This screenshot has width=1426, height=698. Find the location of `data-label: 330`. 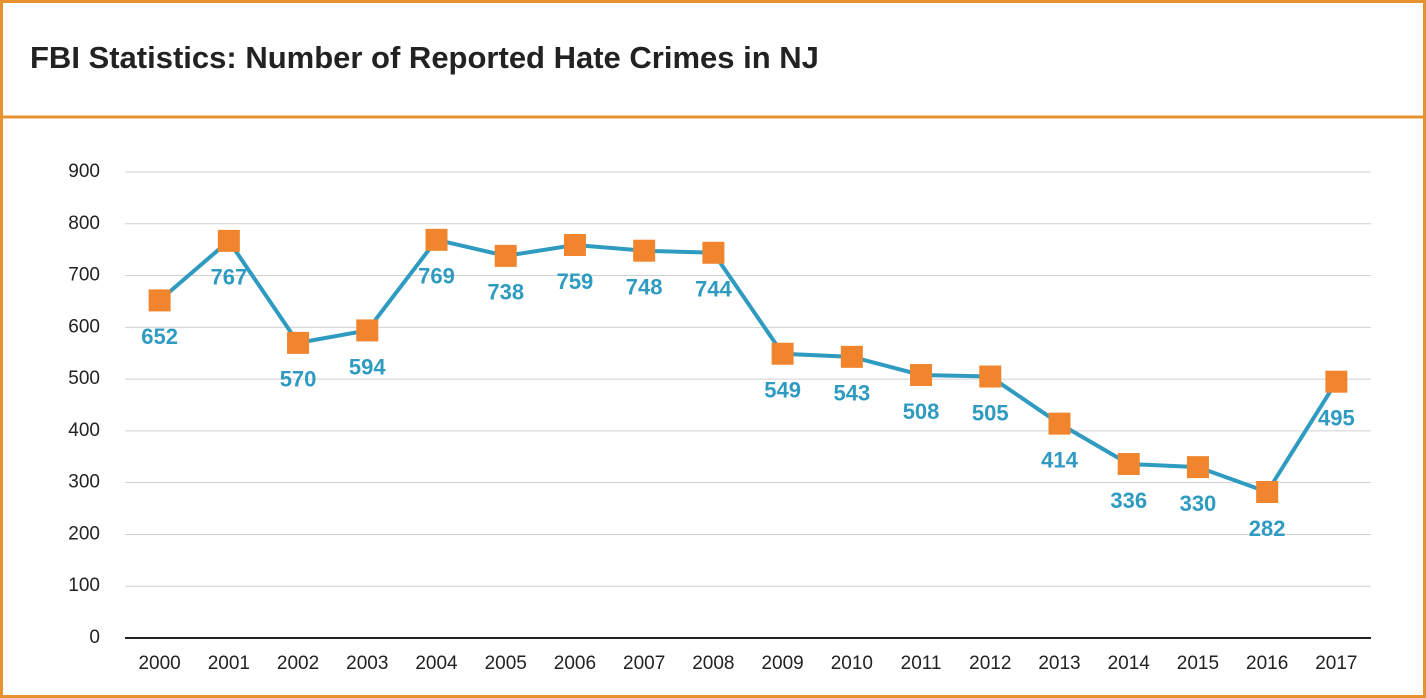

data-label: 330 is located at coordinates (1198, 503).